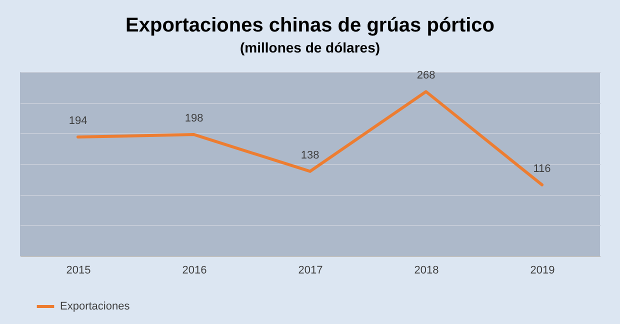 This screenshot has width=620, height=324. I want to click on x-tick-label: 2018, so click(426, 270).